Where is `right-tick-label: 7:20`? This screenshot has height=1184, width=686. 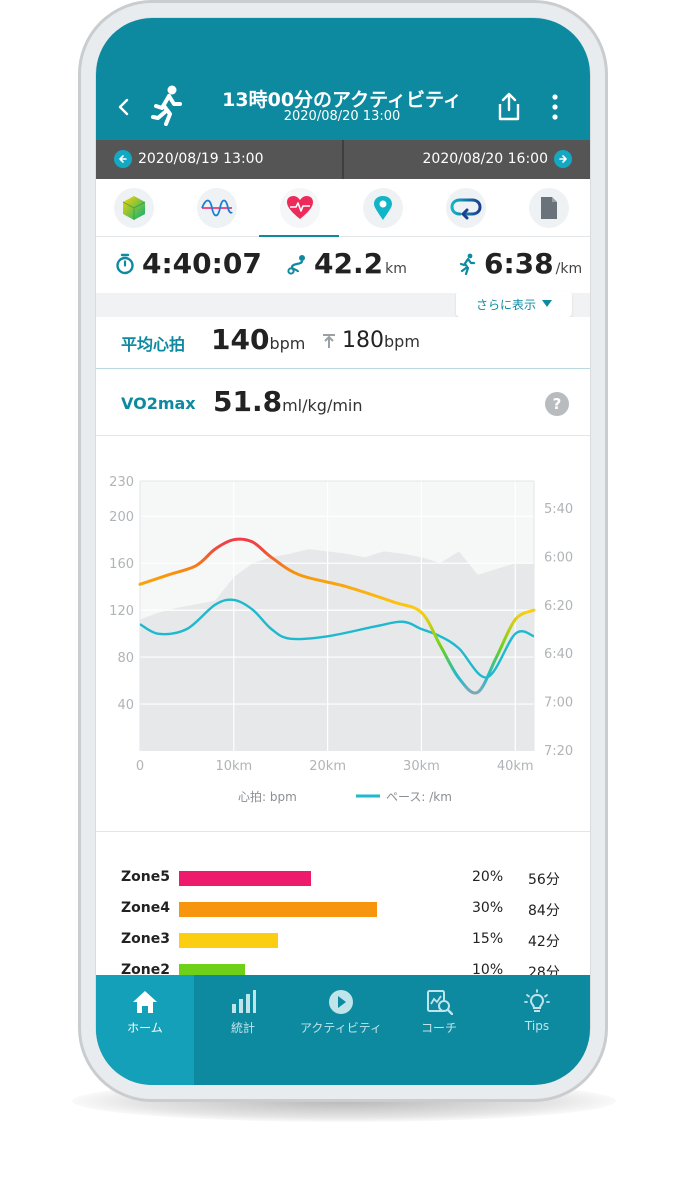
right-tick-label: 7:20 is located at coordinates (558, 751).